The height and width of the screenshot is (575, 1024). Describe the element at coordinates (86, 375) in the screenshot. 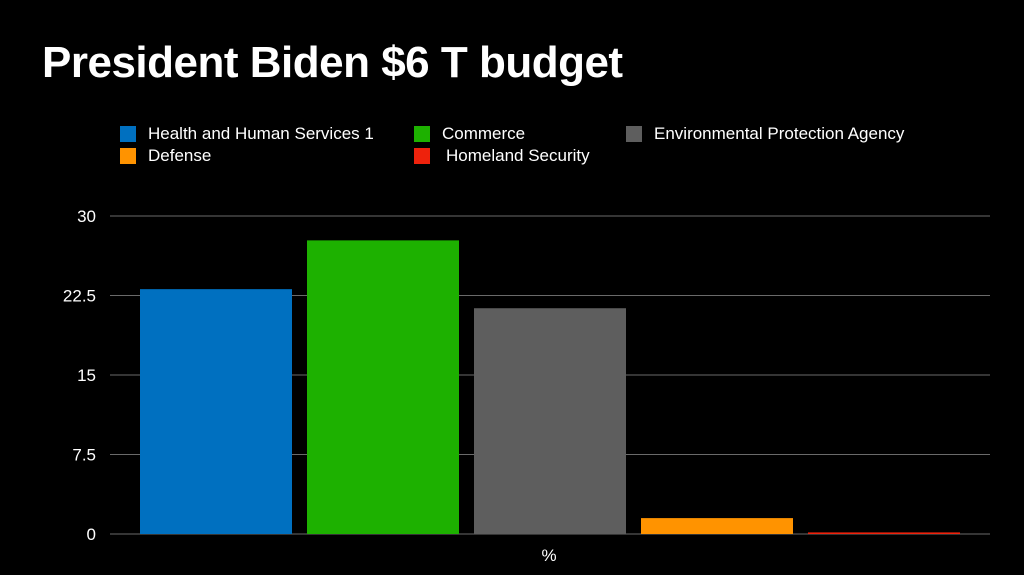

I see `y-tick-label: 15` at that location.